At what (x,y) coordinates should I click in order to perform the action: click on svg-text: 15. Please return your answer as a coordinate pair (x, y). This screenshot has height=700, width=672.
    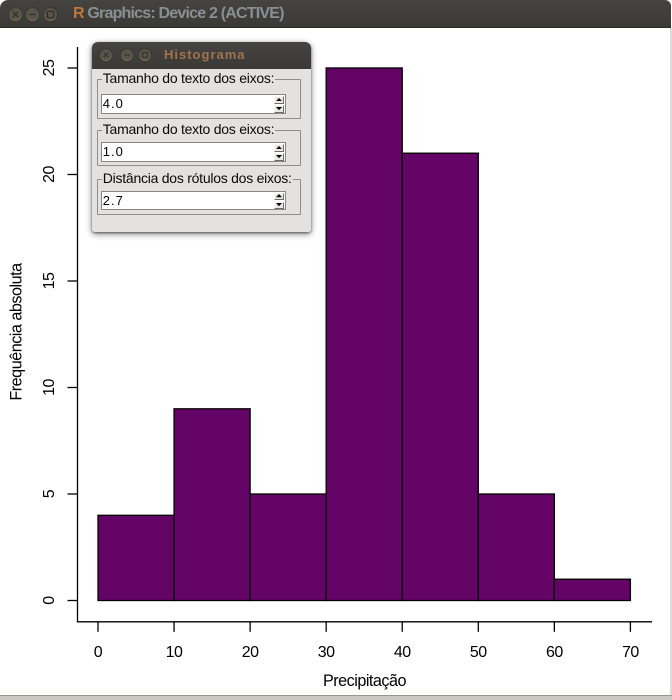
    Looking at the image, I should click on (49, 280).